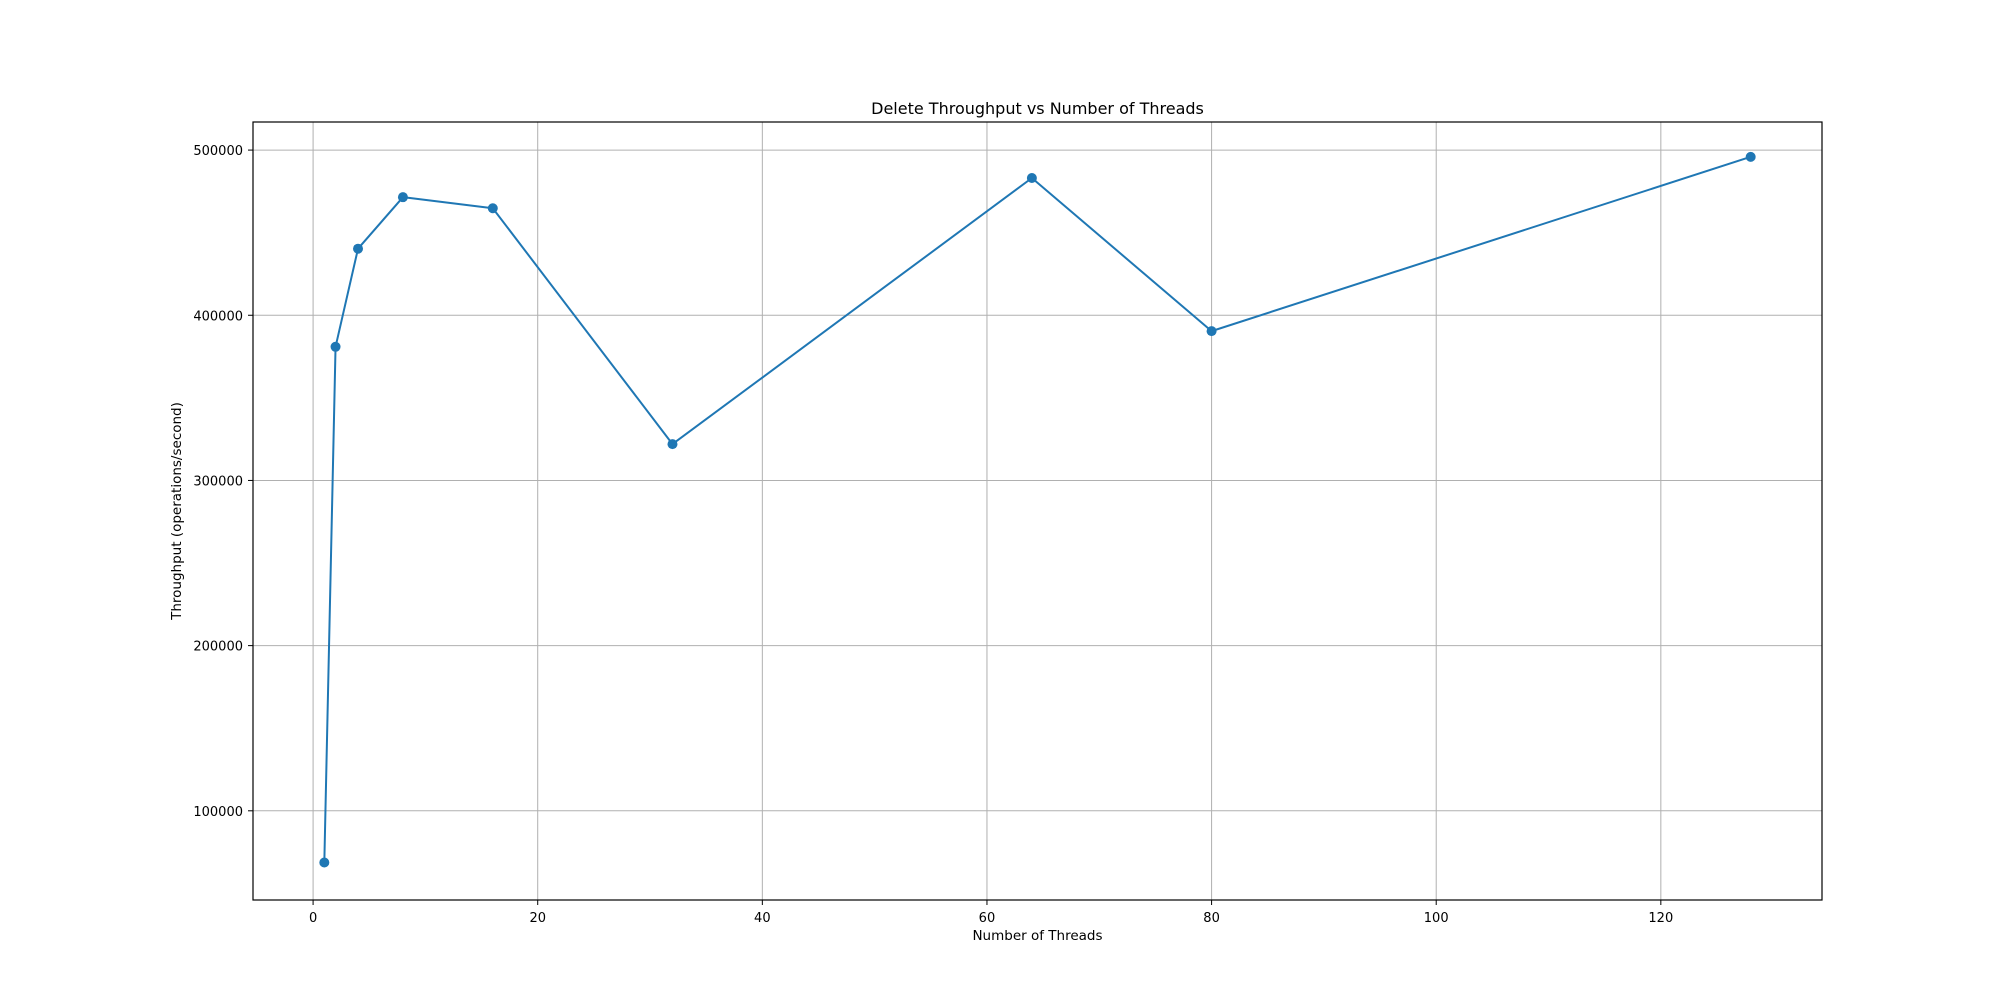  Describe the element at coordinates (1436, 918) in the screenshot. I see `x-tick-label: 100` at that location.